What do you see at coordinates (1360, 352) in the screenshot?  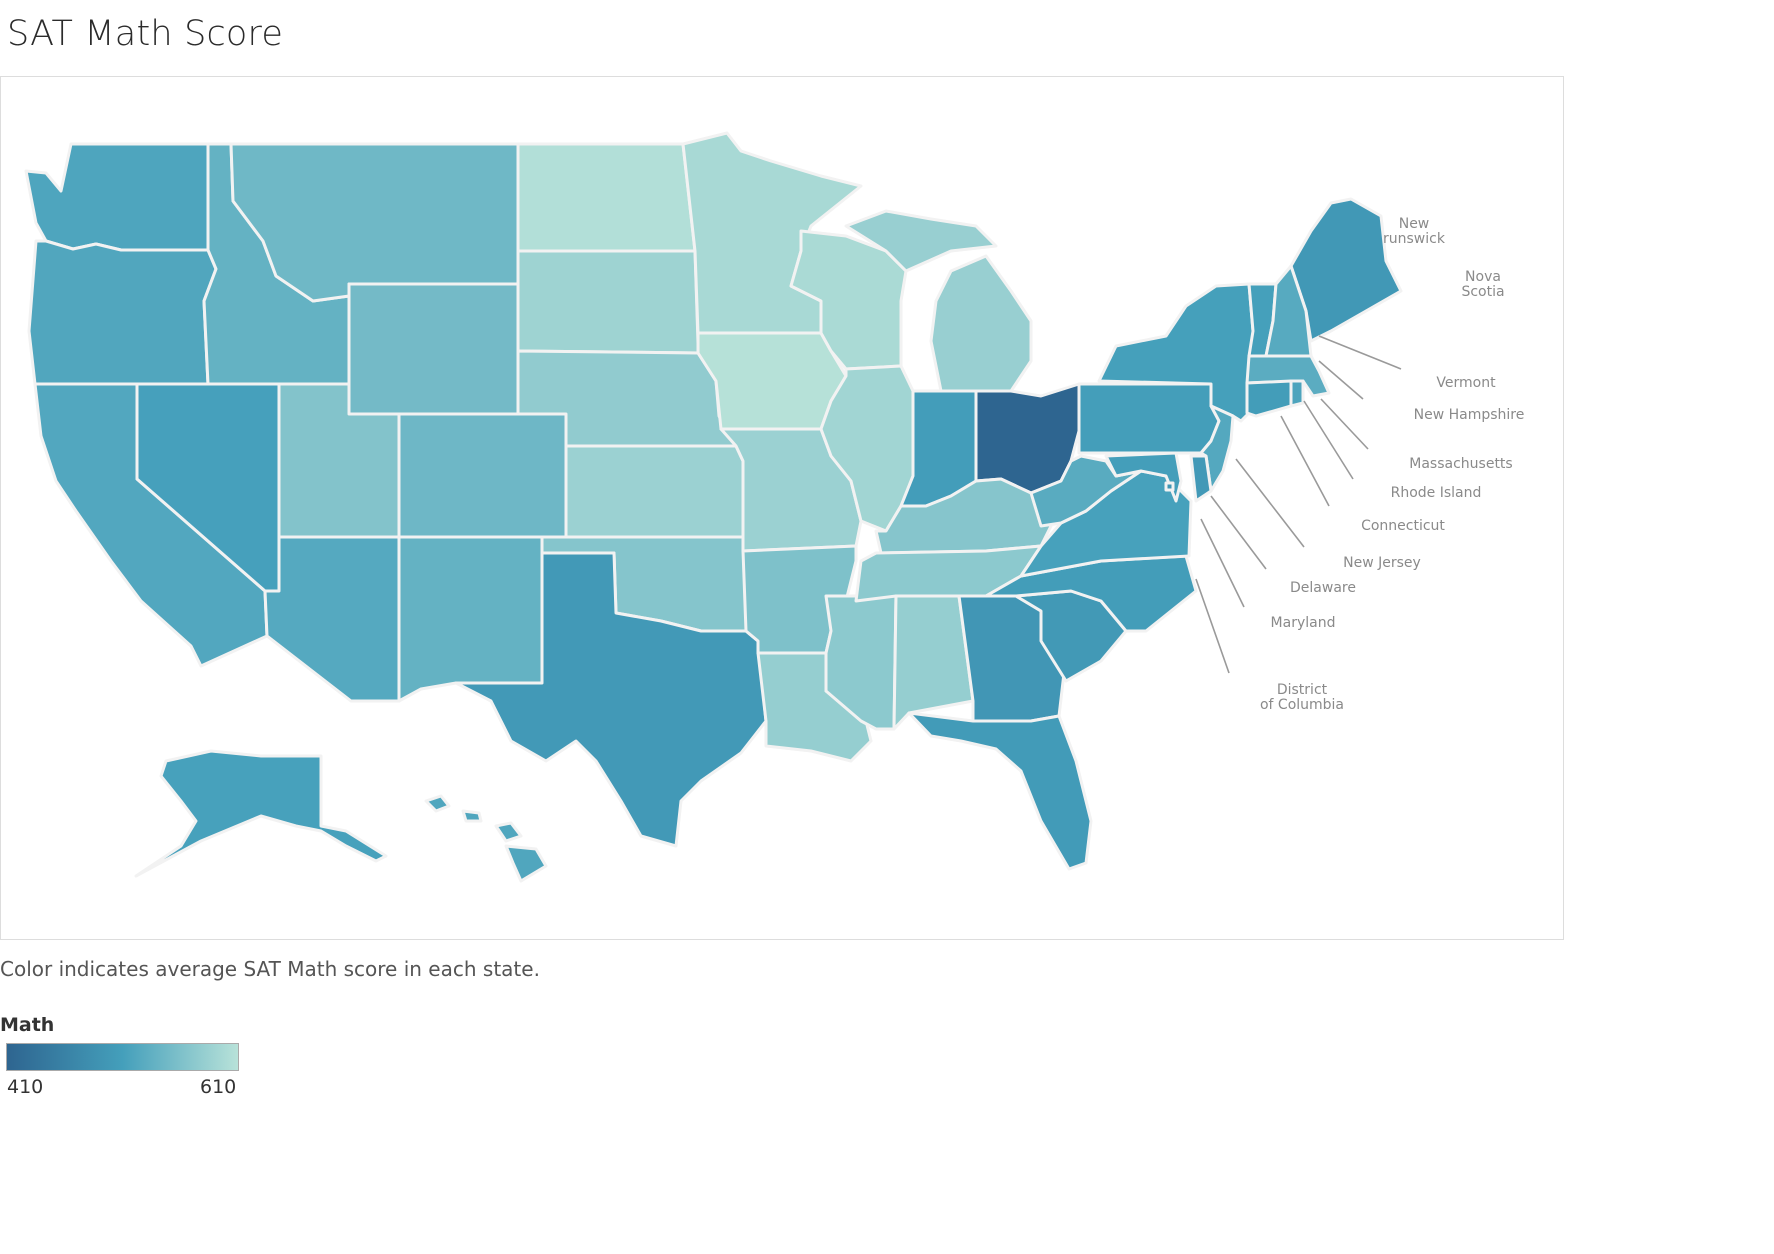 I see `callout-line-vermont` at bounding box center [1360, 352].